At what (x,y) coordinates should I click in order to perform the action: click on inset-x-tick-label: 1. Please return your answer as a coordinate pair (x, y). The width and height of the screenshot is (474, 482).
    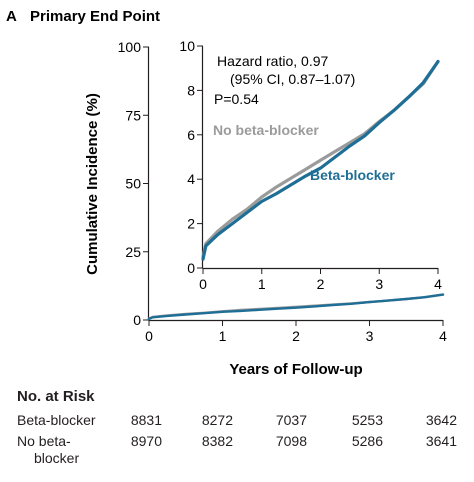
    Looking at the image, I should click on (262, 284).